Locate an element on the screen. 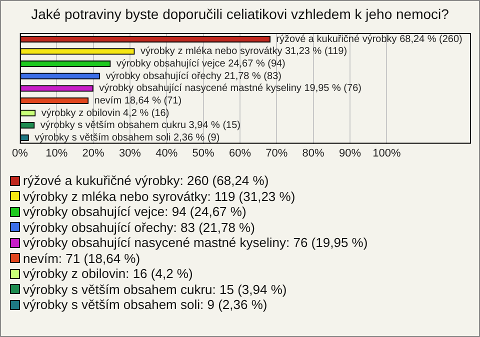  x-tick-label: 40% is located at coordinates (167, 153).